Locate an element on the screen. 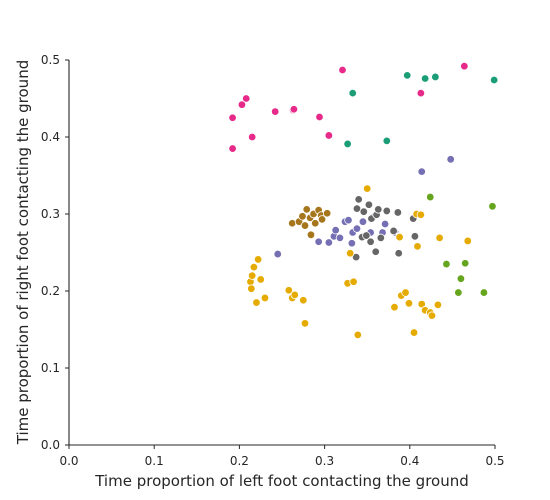  y-tick-label: 0.2 is located at coordinates (50, 291).